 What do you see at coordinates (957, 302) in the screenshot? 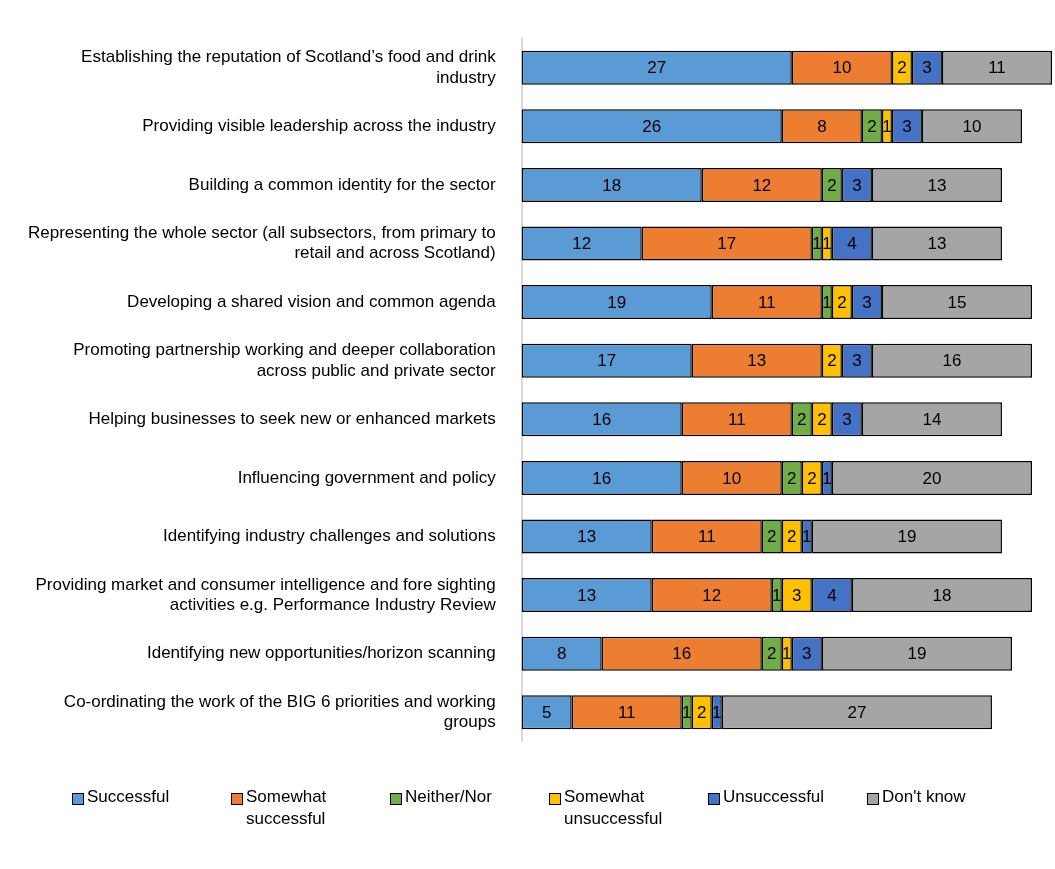
I see `data-label: 15` at bounding box center [957, 302].